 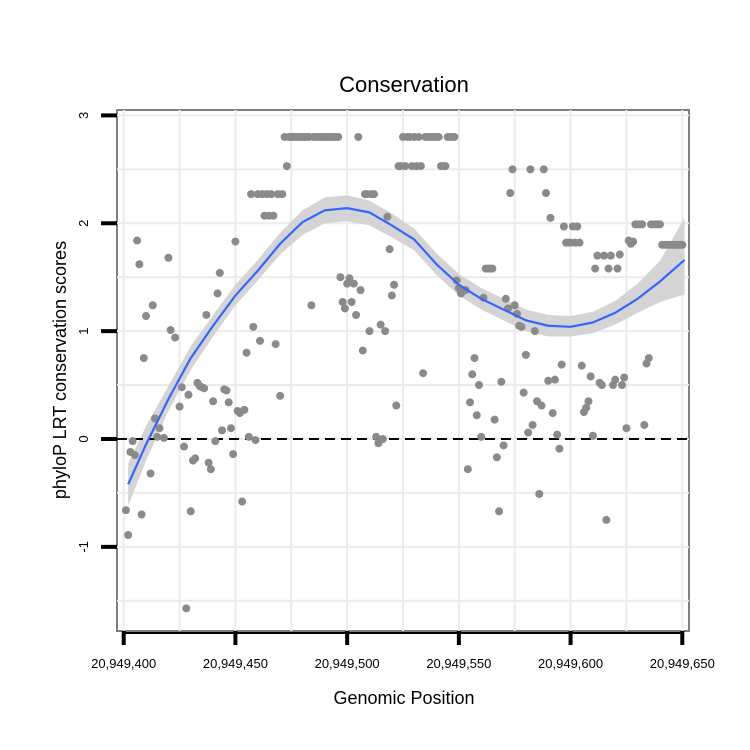 What do you see at coordinates (570, 663) in the screenshot?
I see `x-tick-label: 20,949,600` at bounding box center [570, 663].